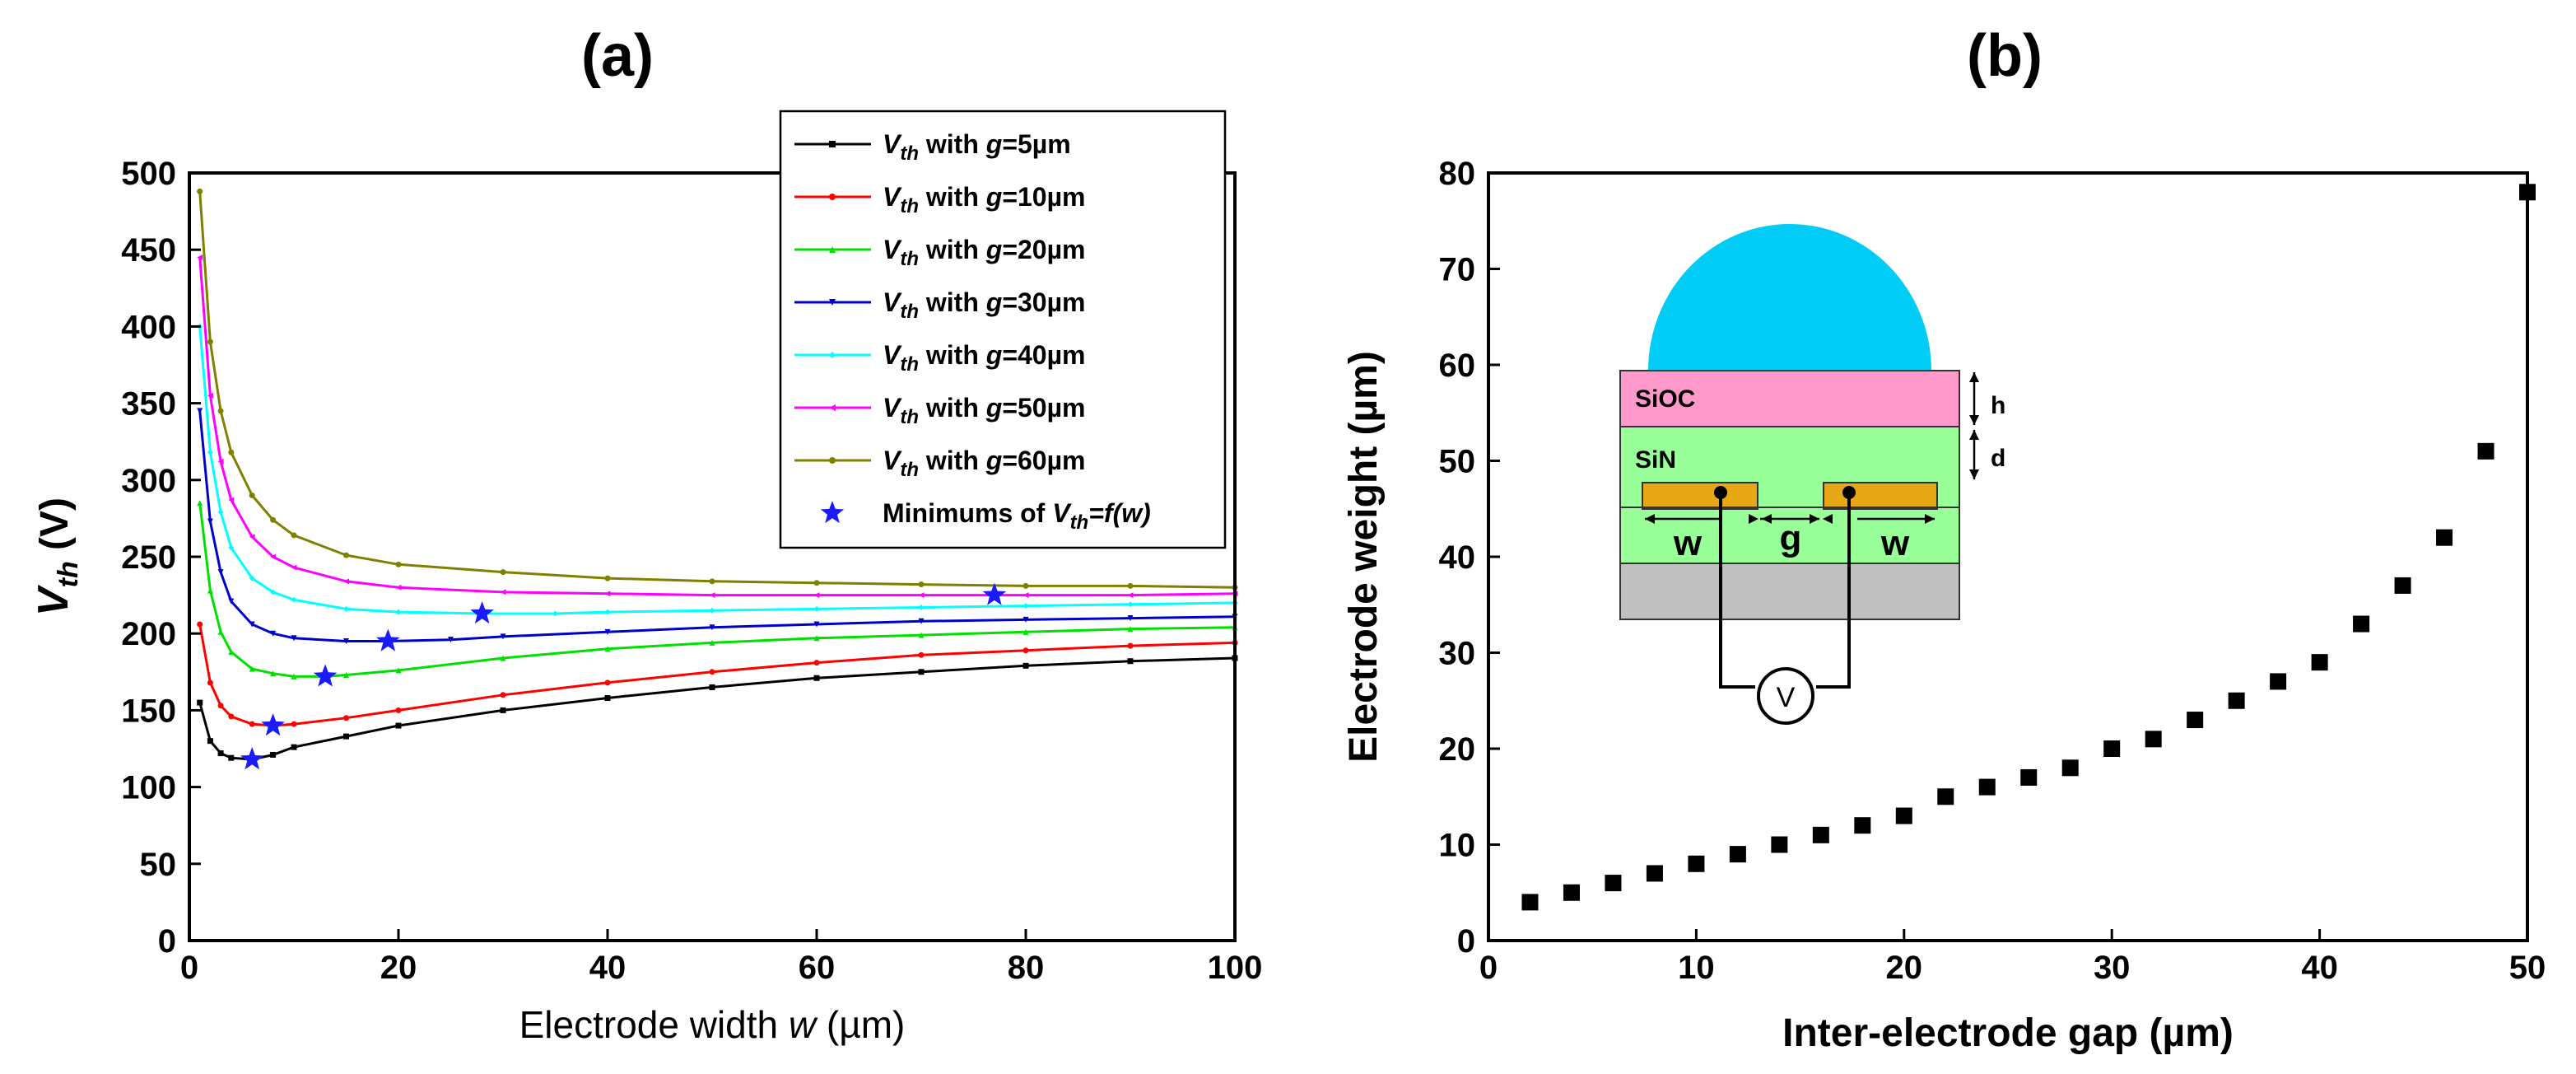 This screenshot has height=1074, width=2576. Describe the element at coordinates (984, 200) in the screenshot. I see `legend-label: Vth with g=10µm` at that location.